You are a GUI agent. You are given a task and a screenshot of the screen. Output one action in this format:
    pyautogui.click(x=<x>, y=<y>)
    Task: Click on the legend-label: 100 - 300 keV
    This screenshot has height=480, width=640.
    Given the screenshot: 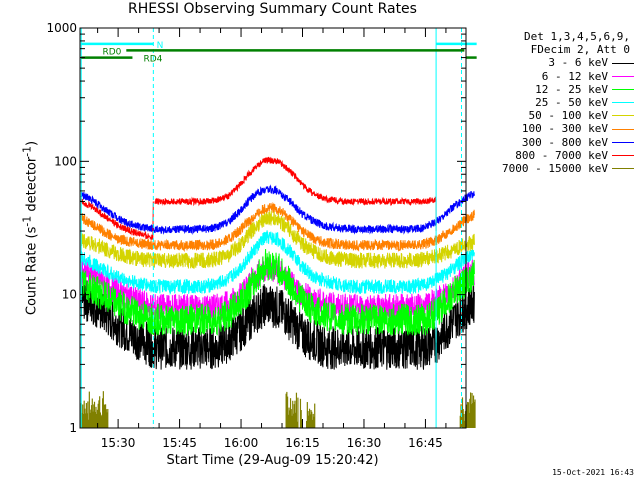 What is the action you would take?
    pyautogui.click(x=564, y=129)
    